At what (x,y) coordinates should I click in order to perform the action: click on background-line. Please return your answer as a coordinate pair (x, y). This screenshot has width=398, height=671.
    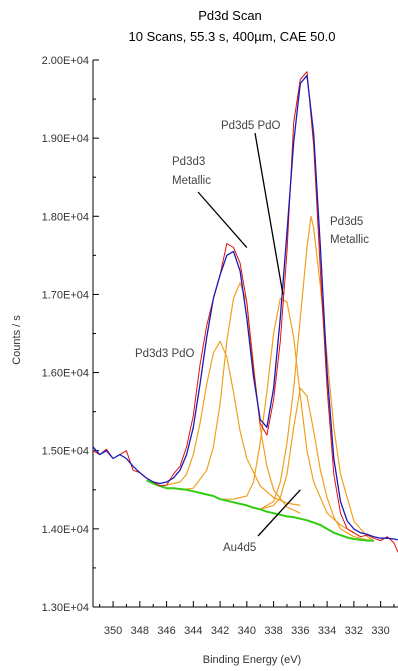
    Looking at the image, I should click on (260, 510).